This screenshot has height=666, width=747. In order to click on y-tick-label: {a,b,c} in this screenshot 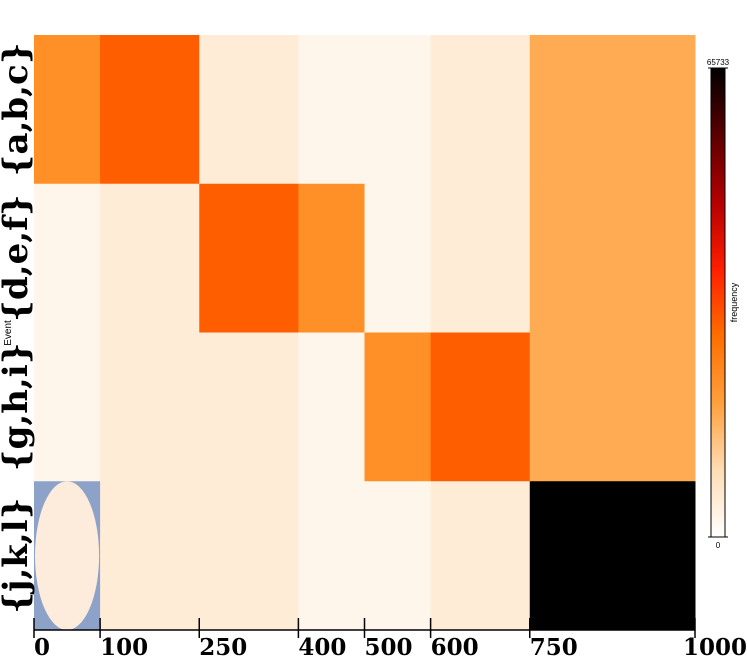, I will do `click(18, 109)`.